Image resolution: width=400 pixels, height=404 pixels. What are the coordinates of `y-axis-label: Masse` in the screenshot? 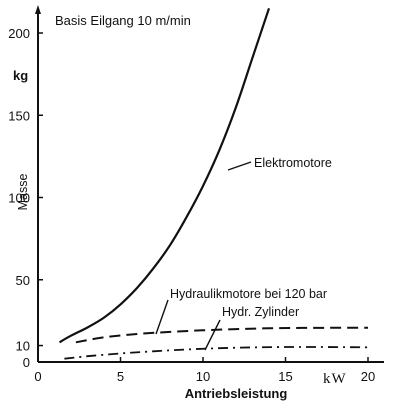 It's located at (23, 192).